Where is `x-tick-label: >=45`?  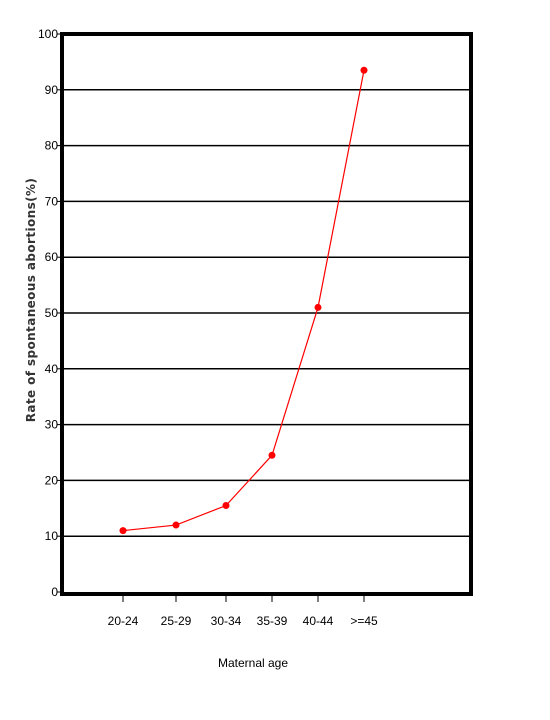
x-tick-label: >=45 is located at coordinates (364, 621).